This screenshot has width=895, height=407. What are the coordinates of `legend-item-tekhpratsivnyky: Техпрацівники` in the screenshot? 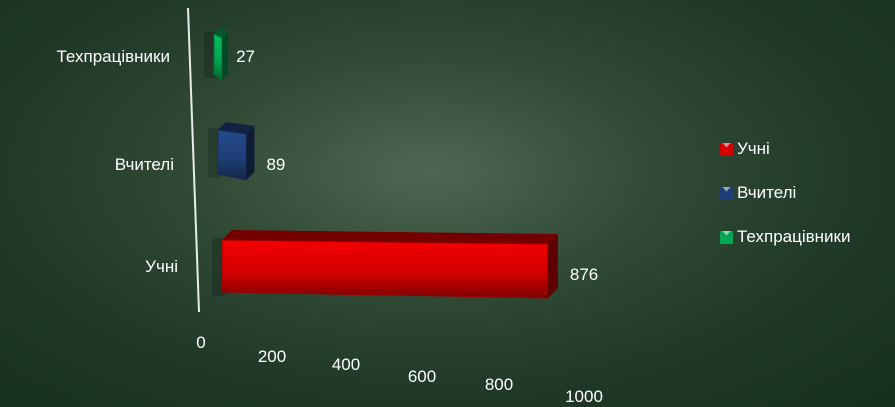 It's located at (785, 237).